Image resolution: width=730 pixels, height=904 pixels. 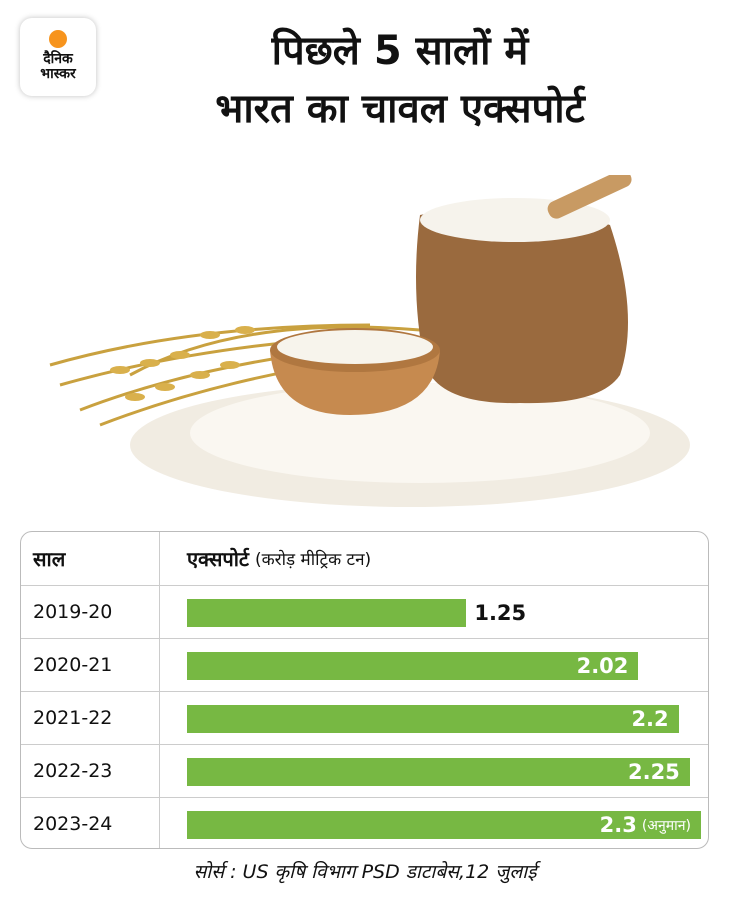 I want to click on year-label: 2021-22, so click(x=73, y=718).